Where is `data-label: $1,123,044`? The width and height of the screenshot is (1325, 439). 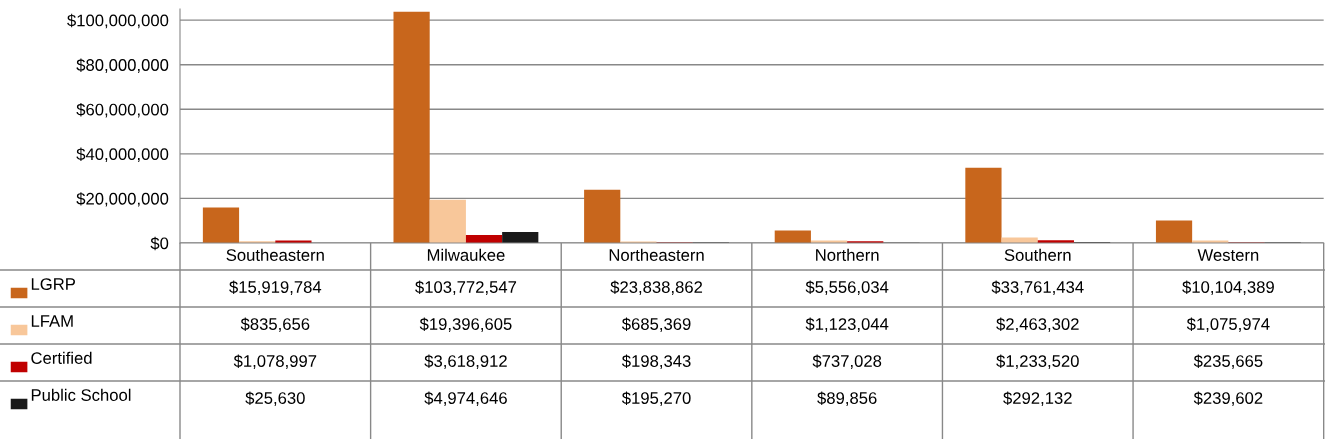
data-label: $1,123,044 is located at coordinates (847, 324).